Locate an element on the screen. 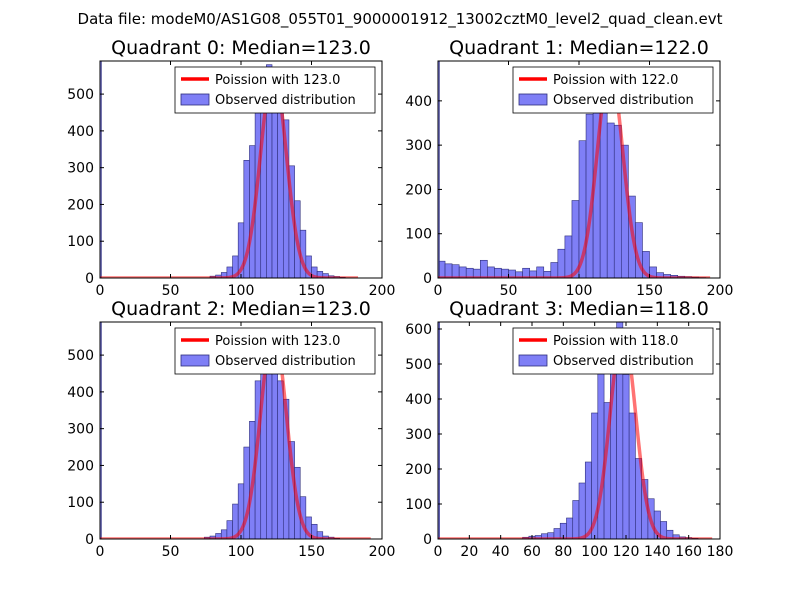 The height and width of the screenshot is (600, 800). poisson-curve-line is located at coordinates (229, 174).